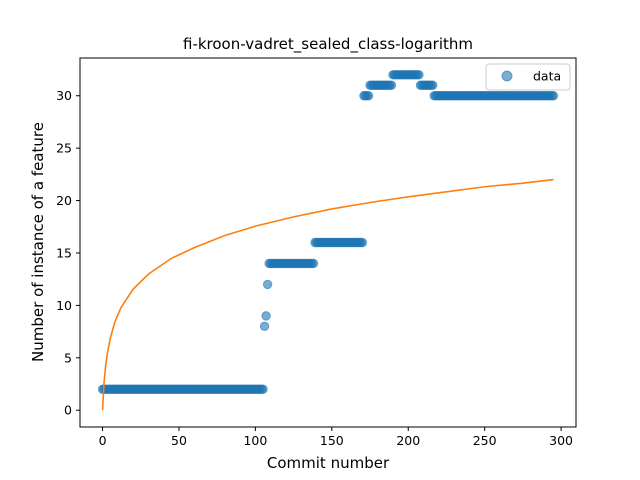  What do you see at coordinates (179, 440) in the screenshot?
I see `x-tick-label: 50` at bounding box center [179, 440].